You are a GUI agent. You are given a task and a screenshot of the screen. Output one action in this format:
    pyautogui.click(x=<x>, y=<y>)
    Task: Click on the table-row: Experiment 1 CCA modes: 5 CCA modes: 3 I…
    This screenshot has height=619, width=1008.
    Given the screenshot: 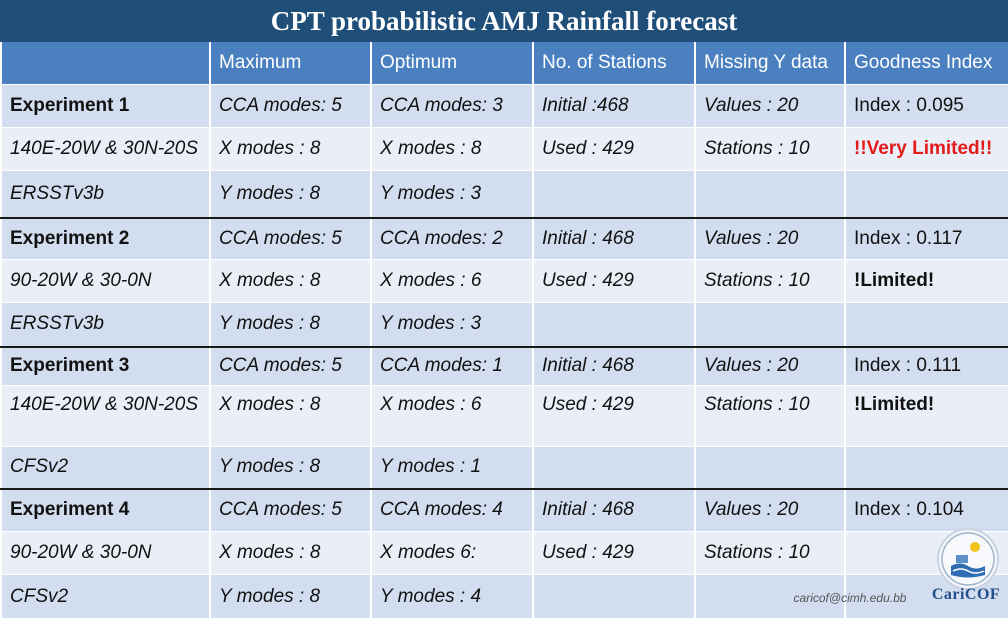 What is the action you would take?
    pyautogui.click(x=504, y=106)
    